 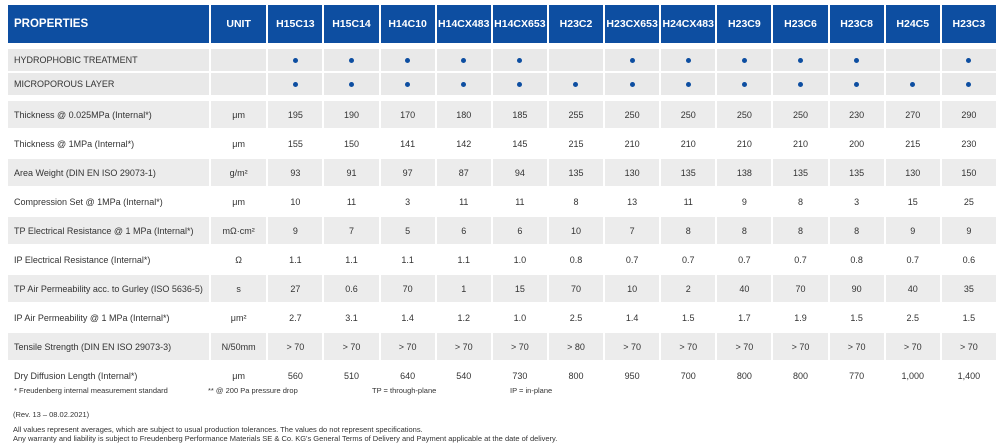 I want to click on value-cell: 250, so click(x=800, y=115).